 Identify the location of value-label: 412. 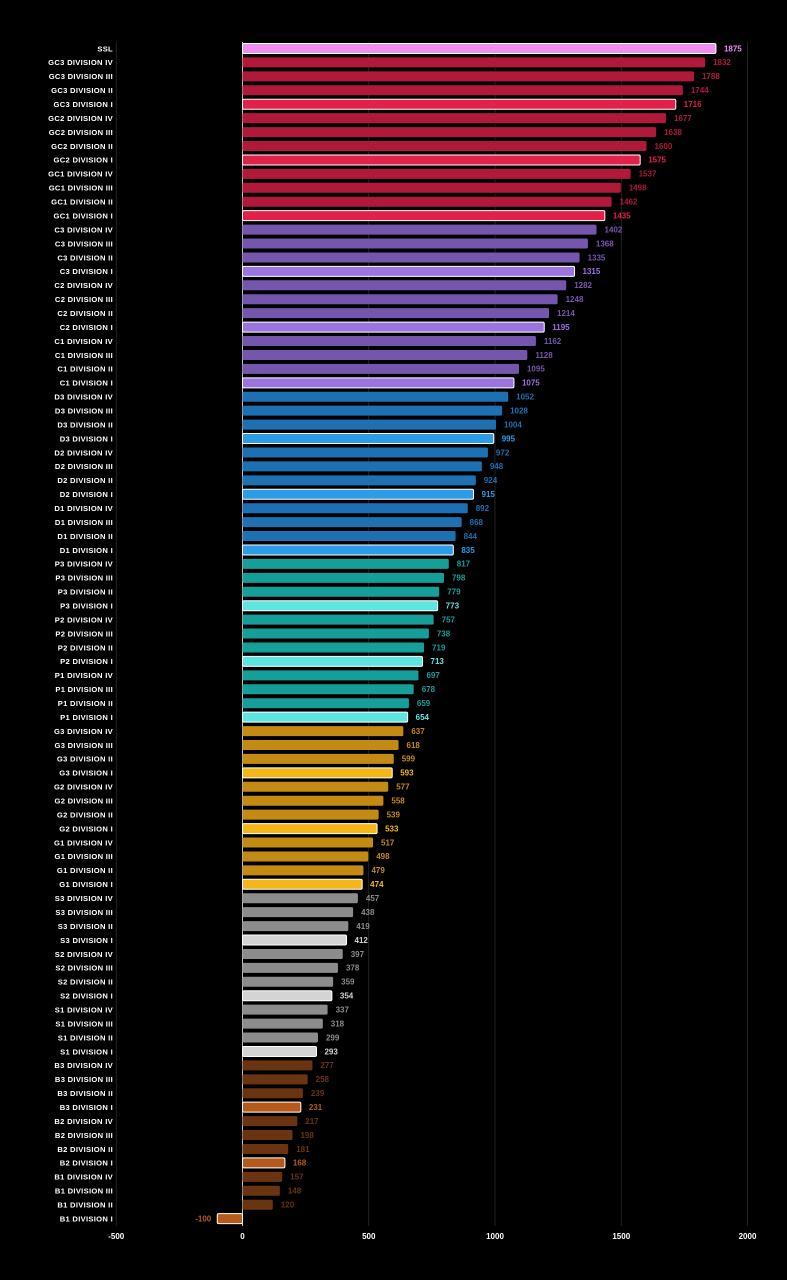
(362, 940).